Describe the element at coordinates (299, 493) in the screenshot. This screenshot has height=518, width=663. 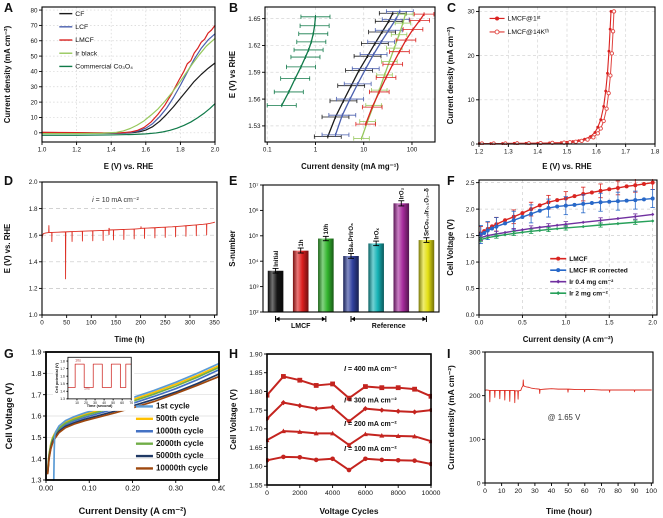
I see `svg-text: 2000` at that location.